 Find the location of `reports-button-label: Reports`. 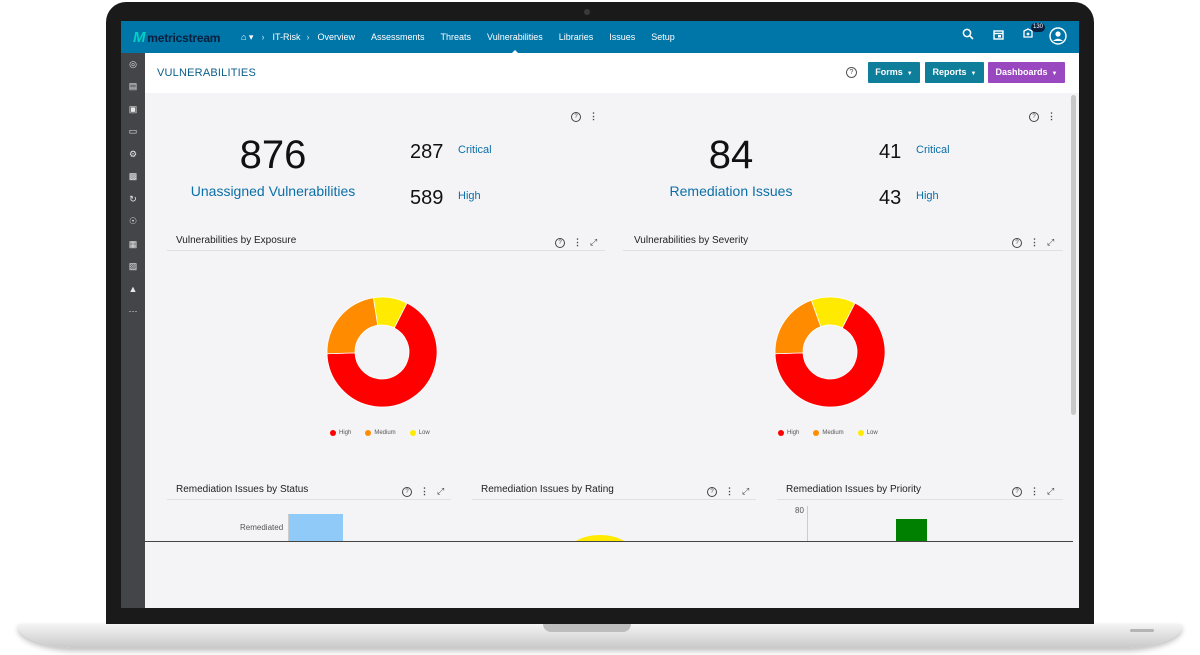

reports-button-label: Reports is located at coordinates (949, 72).